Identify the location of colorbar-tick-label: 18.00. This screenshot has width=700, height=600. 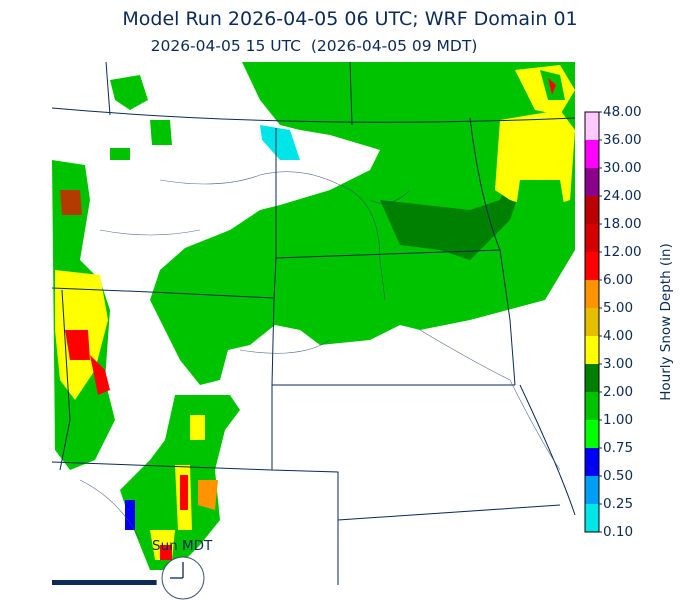
(622, 224).